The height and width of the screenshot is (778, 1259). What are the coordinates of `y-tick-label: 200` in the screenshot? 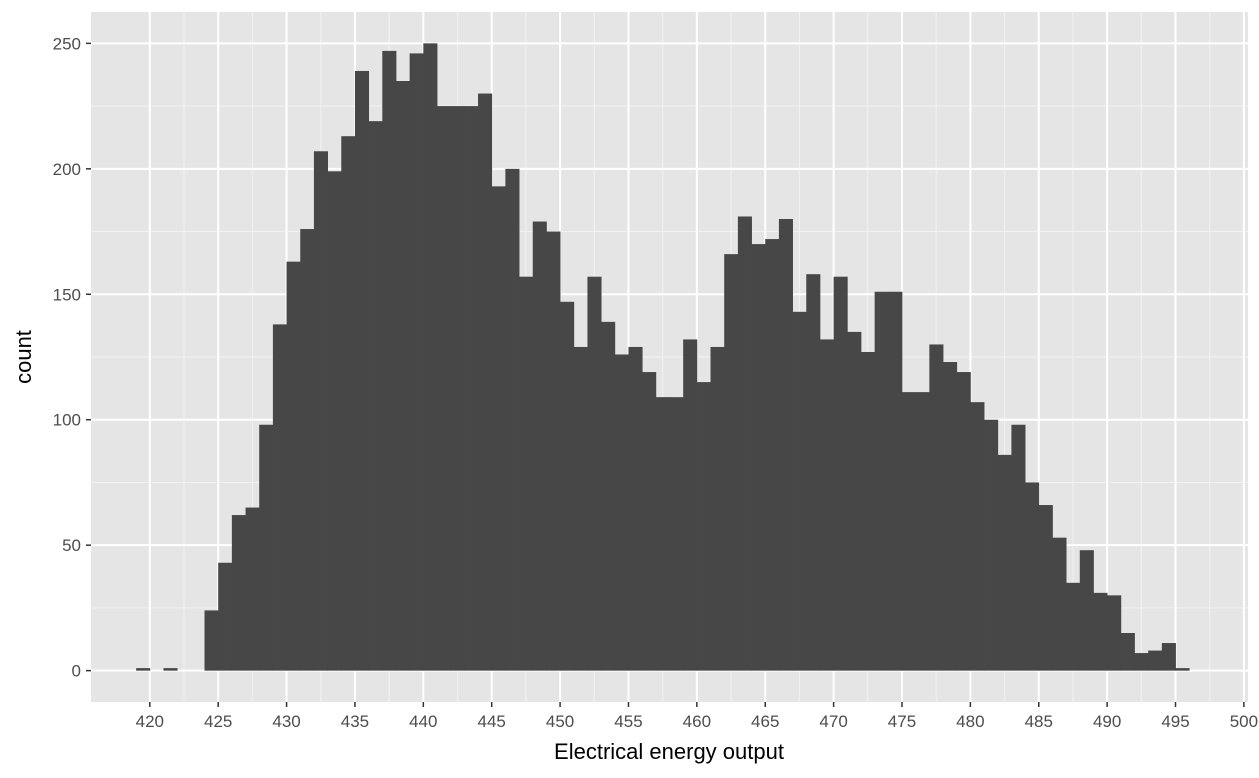 It's located at (67, 169).